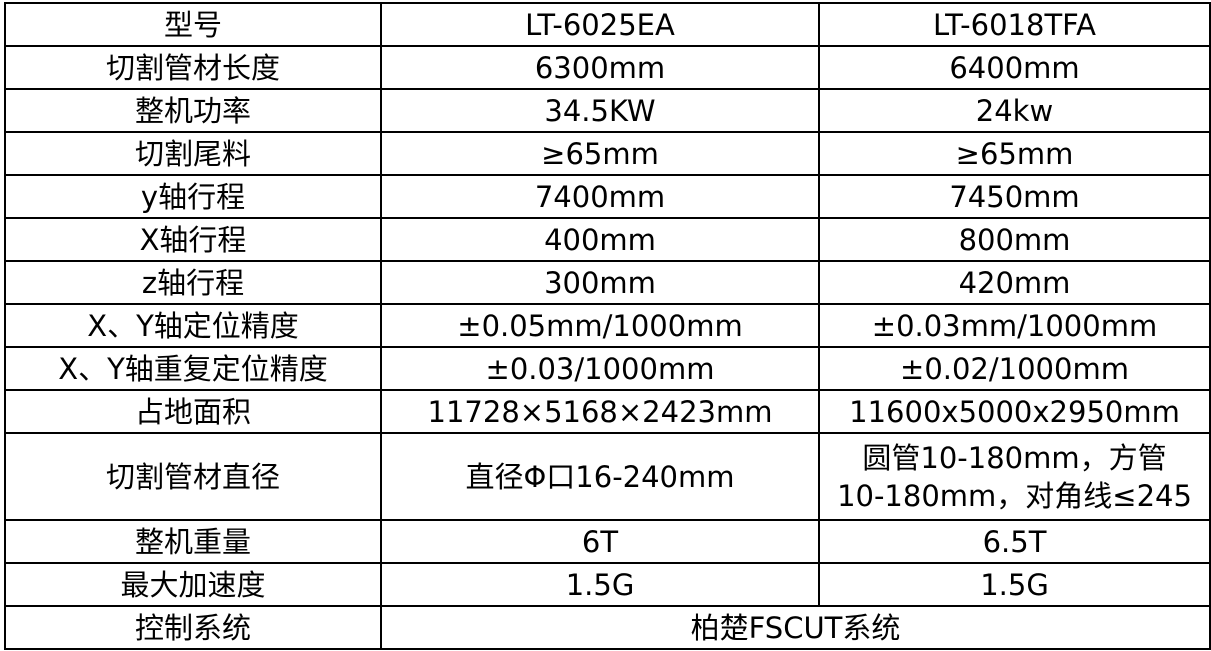  I want to click on value-model-a: LT-6025EA, so click(600, 24).